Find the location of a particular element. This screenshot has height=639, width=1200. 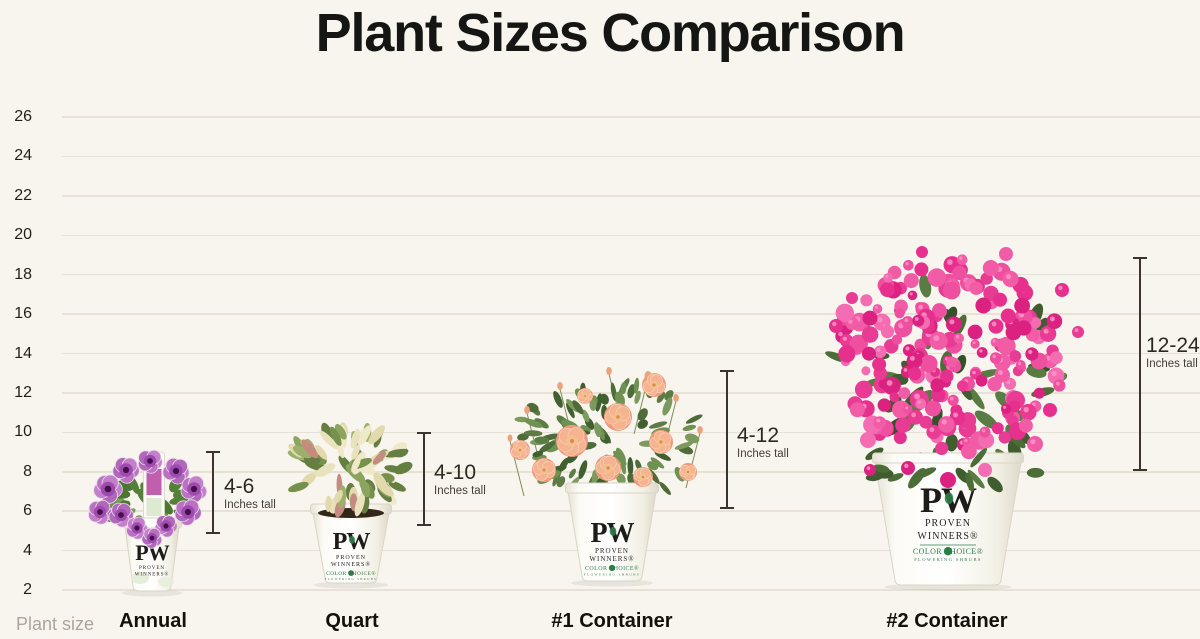

measurement-unit: Inches tall is located at coordinates (763, 454).